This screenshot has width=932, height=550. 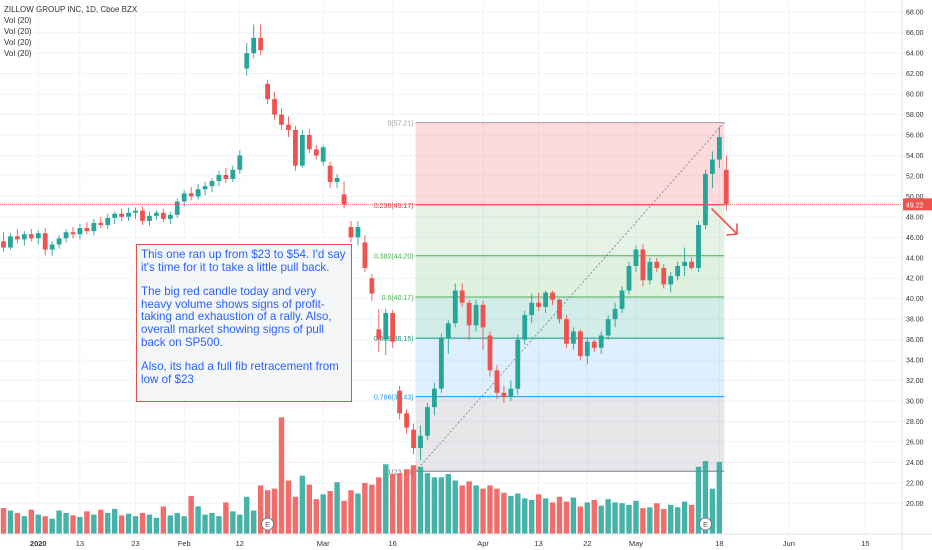 I want to click on time-tick-label: 22, so click(x=587, y=543).